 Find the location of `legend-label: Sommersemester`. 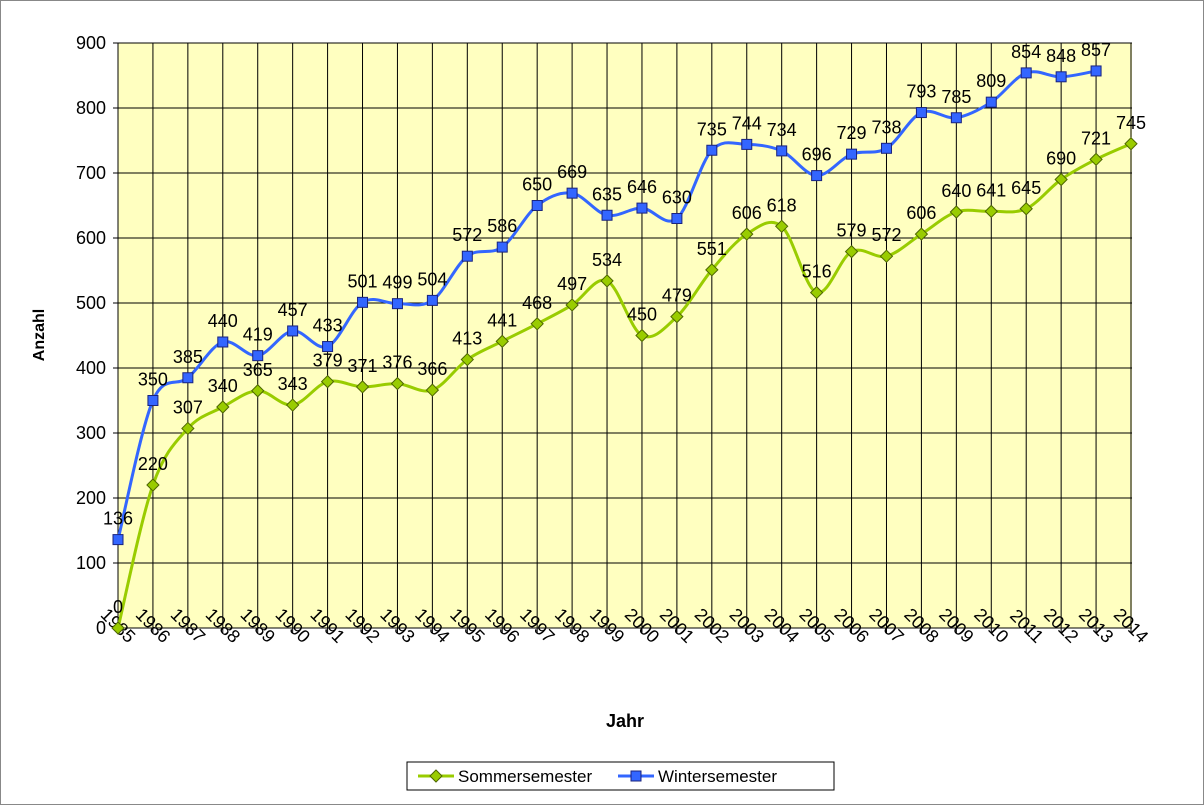

legend-label: Sommersemester is located at coordinates (525, 776).